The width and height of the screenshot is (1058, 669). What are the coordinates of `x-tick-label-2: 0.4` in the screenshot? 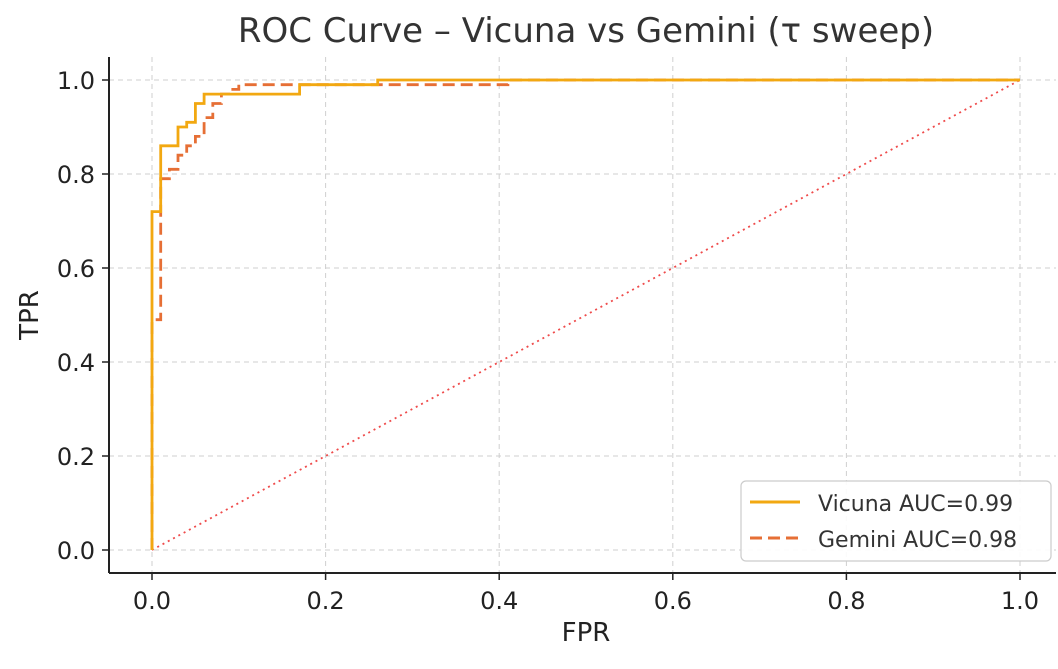 It's located at (499, 601).